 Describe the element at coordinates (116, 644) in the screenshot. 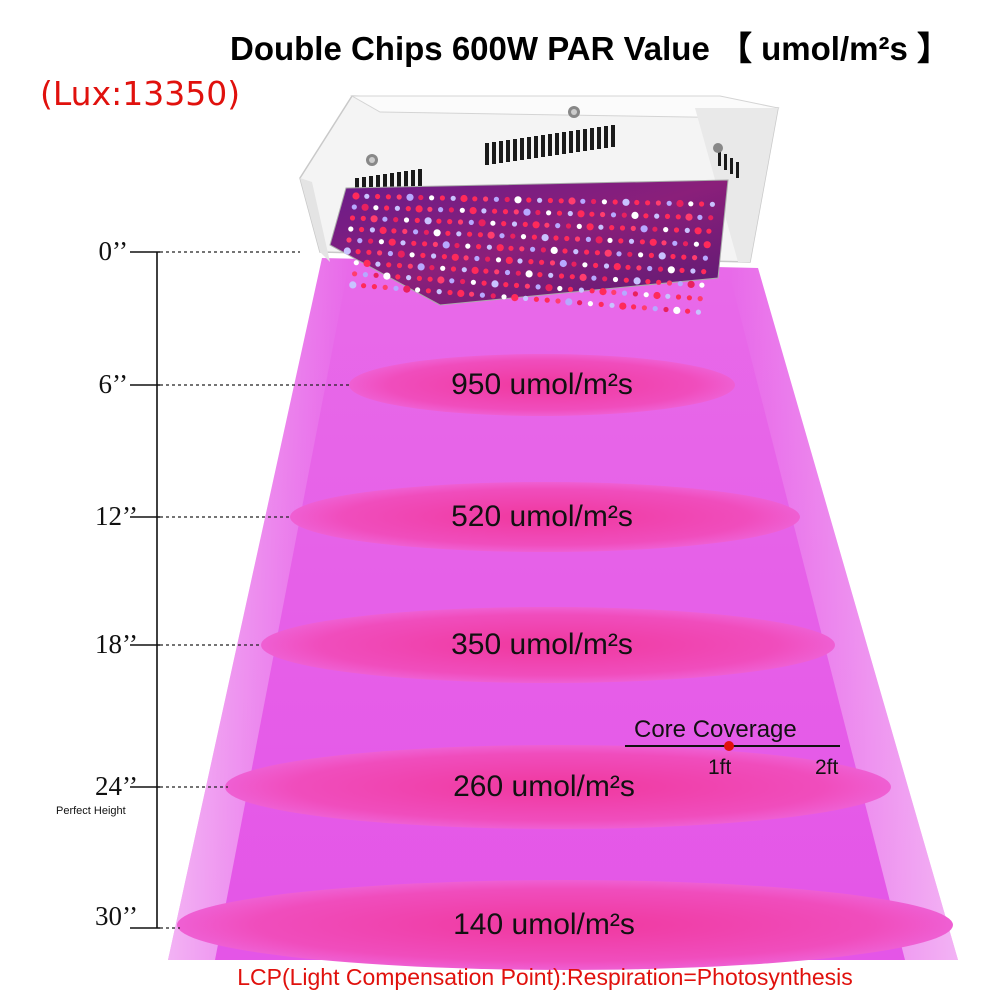

I see `height-label-18: 18’’` at that location.